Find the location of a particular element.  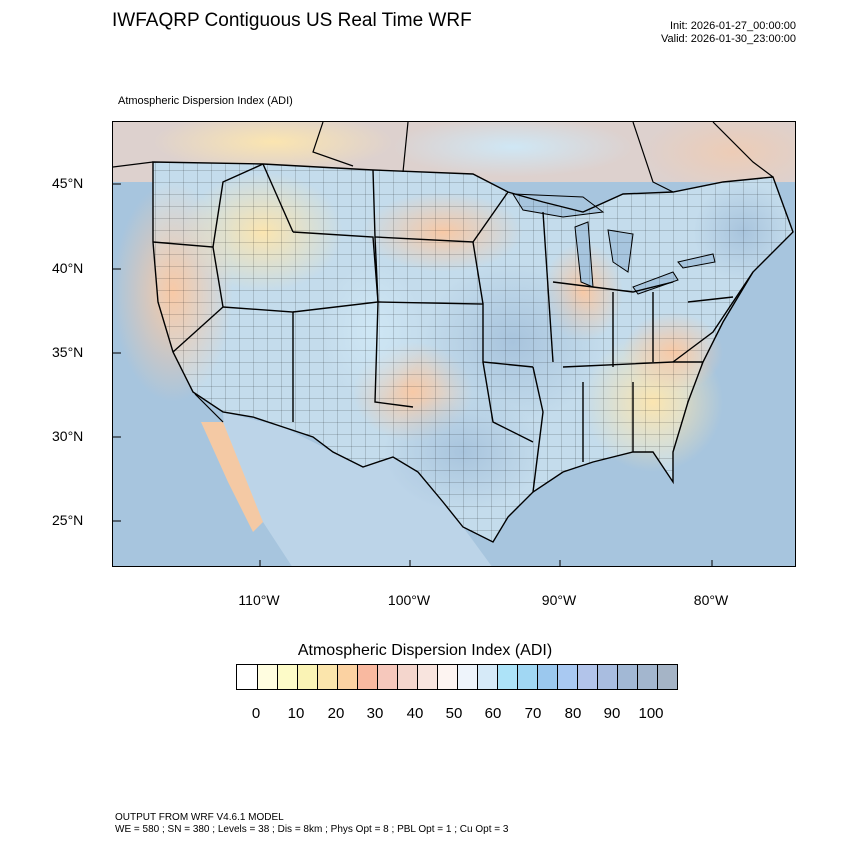

colorbar-label-100: 100 is located at coordinates (651, 713).